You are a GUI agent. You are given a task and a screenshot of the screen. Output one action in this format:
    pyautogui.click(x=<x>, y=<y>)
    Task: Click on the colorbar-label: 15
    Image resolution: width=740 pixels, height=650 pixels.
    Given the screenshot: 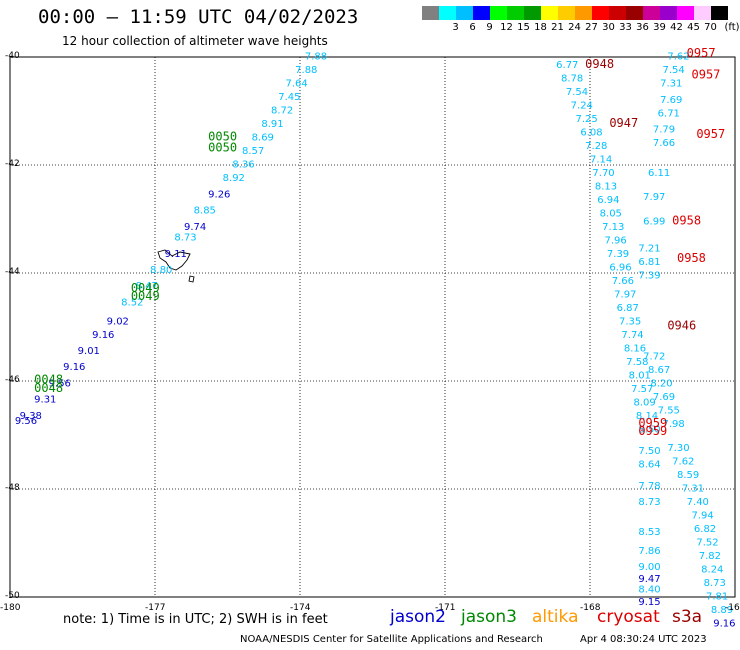 What is the action you would take?
    pyautogui.click(x=523, y=27)
    